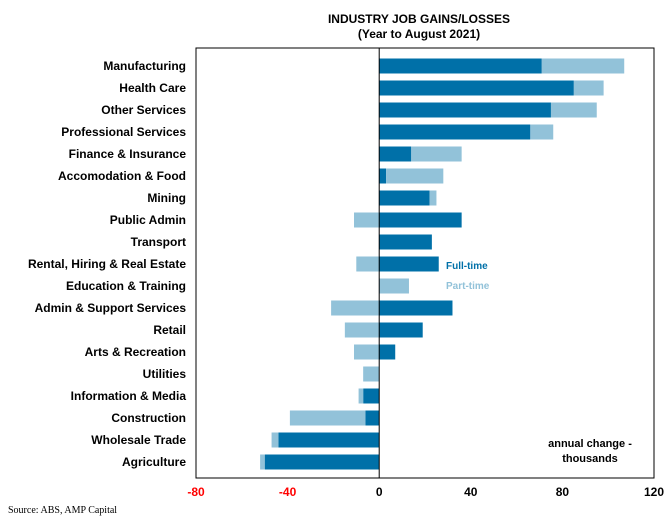 The image size is (664, 525). Describe the element at coordinates (165, 374) in the screenshot. I see `category-label: Utilities` at that location.